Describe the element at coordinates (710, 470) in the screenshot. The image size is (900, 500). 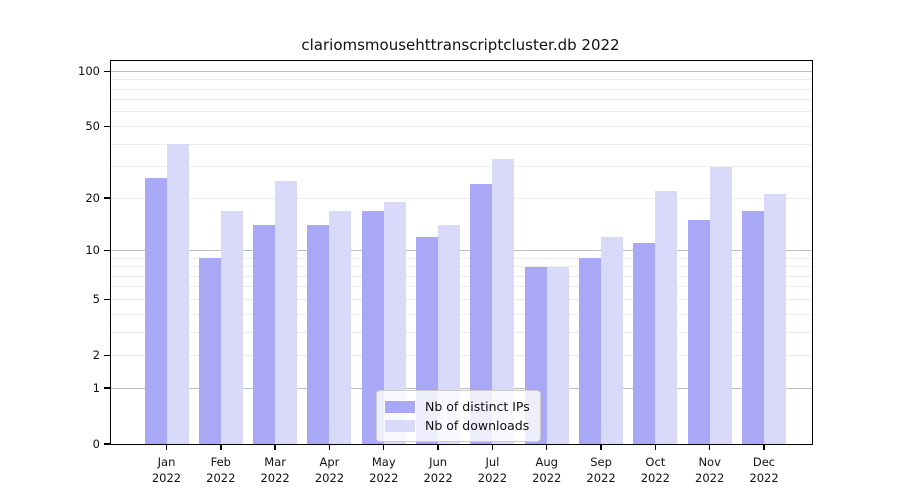
I see `x-tick-label-nov: Nov 2022` at that location.